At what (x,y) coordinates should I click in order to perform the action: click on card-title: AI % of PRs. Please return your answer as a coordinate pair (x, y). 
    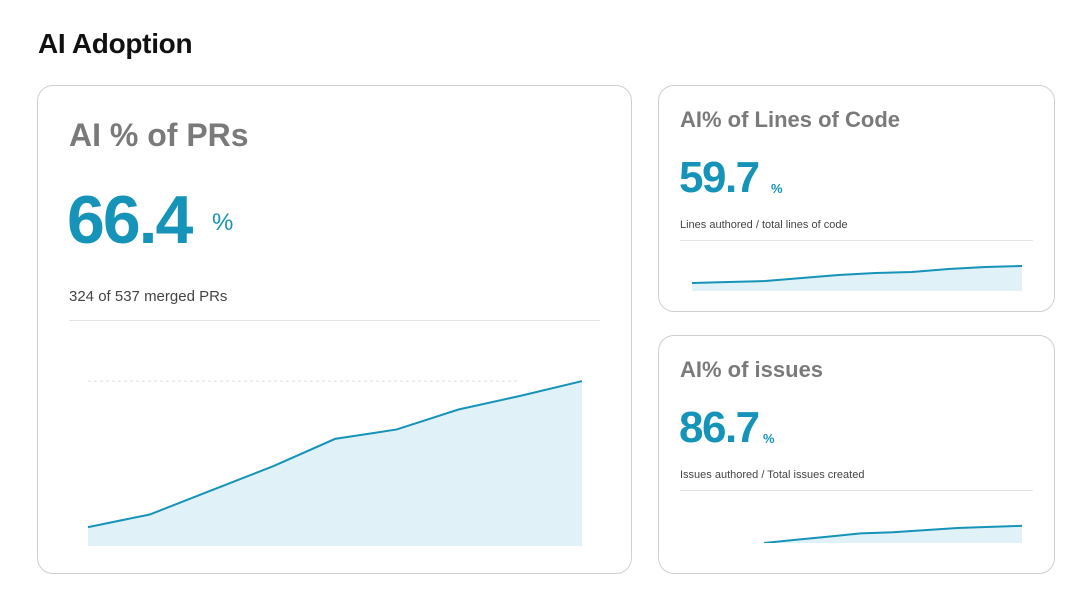
    Looking at the image, I should click on (159, 135).